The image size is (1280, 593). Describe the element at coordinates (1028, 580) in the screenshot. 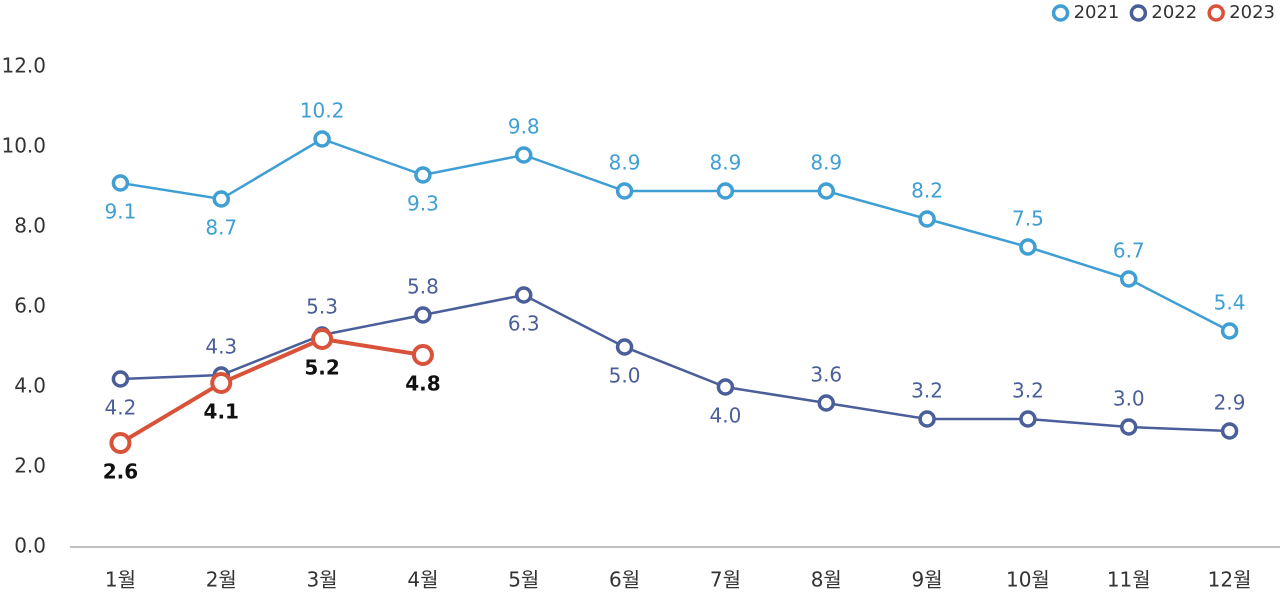

I see `x-tick-label: 10월` at that location.